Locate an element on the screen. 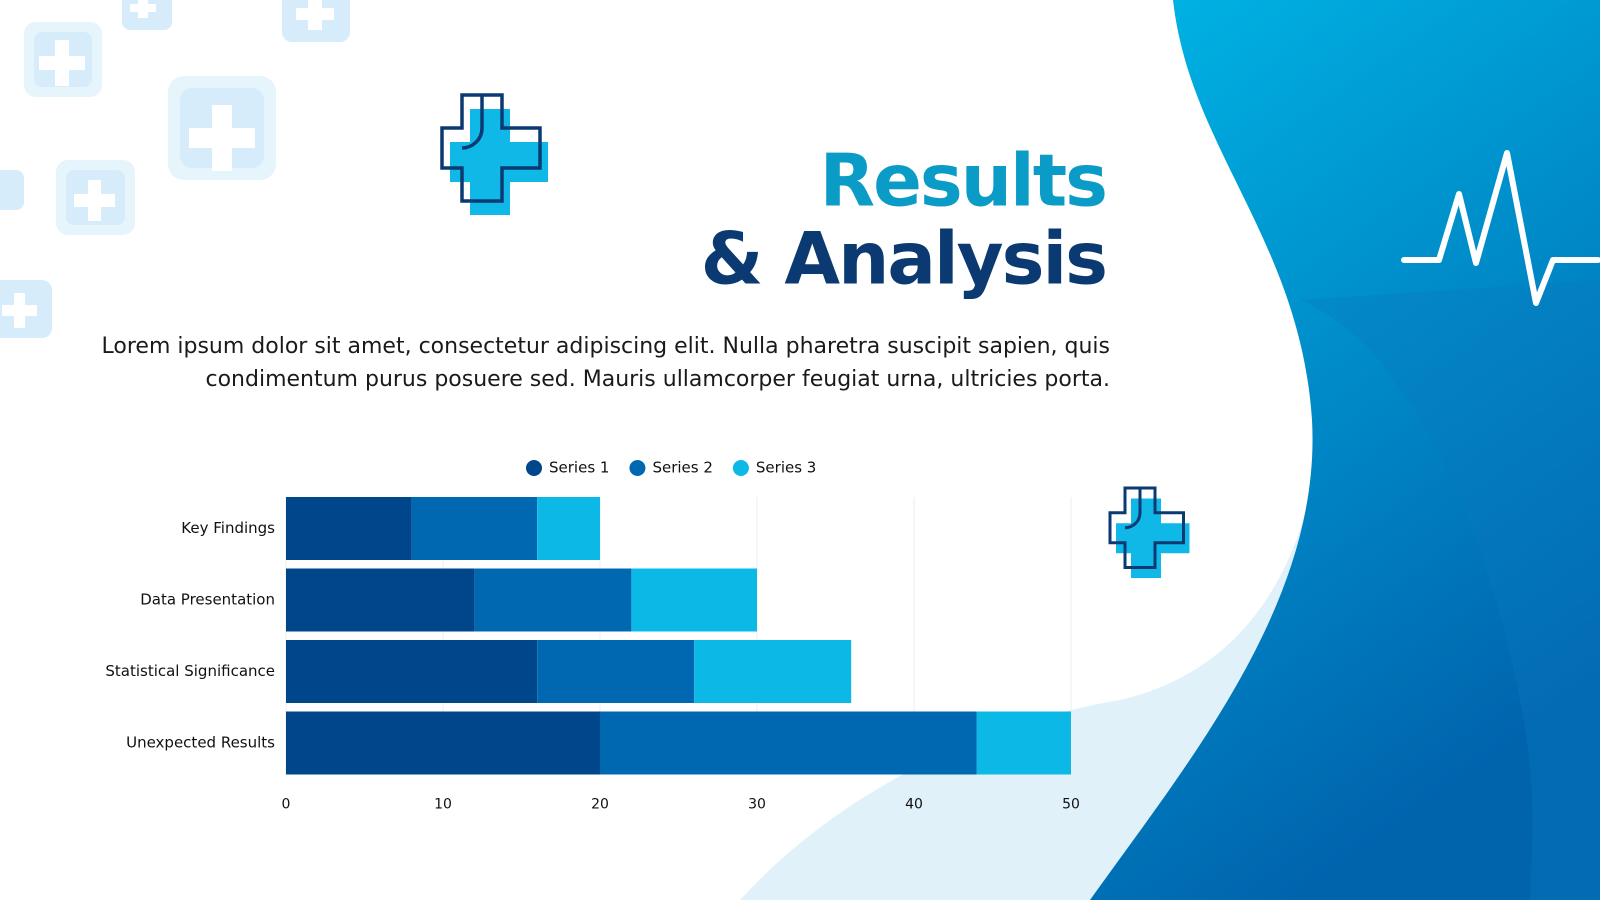 This screenshot has width=1600, height=900. y-tick-label: Data Presentation is located at coordinates (207, 600).